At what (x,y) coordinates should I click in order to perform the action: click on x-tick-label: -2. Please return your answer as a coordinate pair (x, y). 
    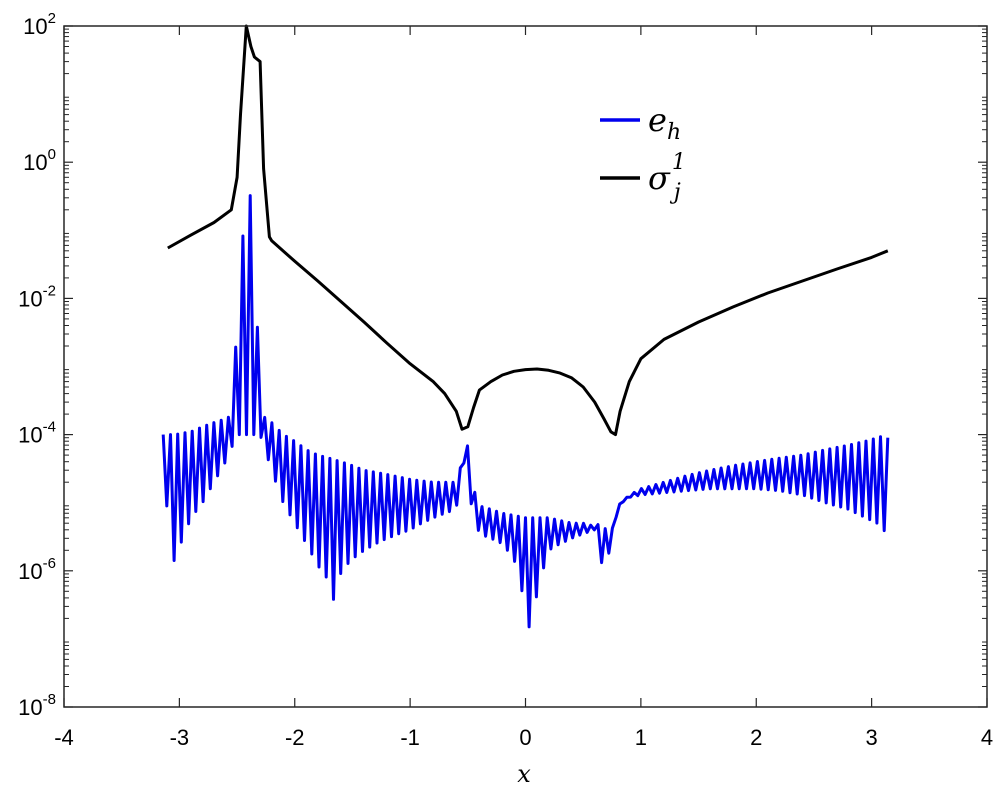
    Looking at the image, I should click on (295, 737).